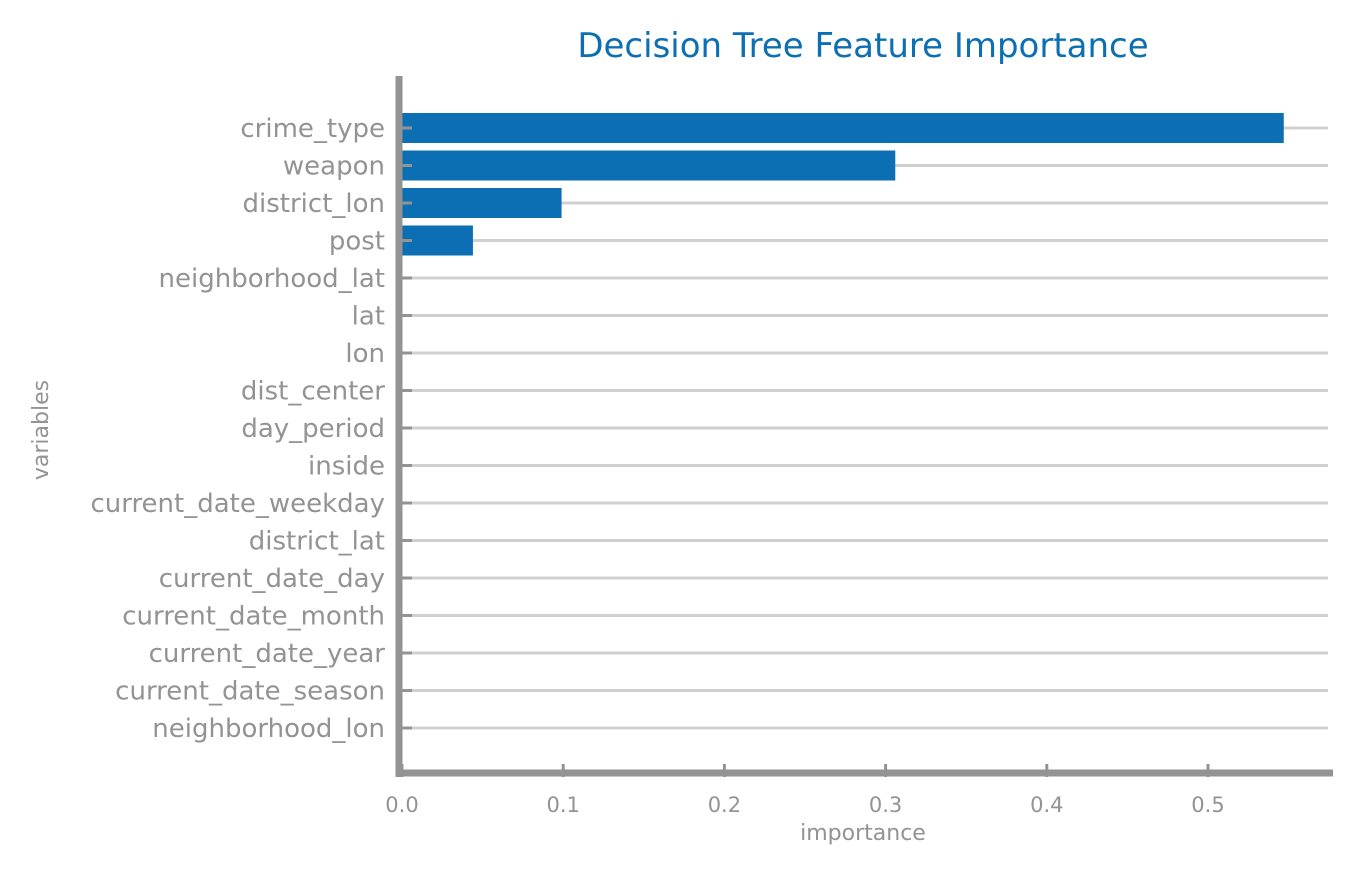 The width and height of the screenshot is (1358, 879). I want to click on y-tick-label: dist_center, so click(313, 392).